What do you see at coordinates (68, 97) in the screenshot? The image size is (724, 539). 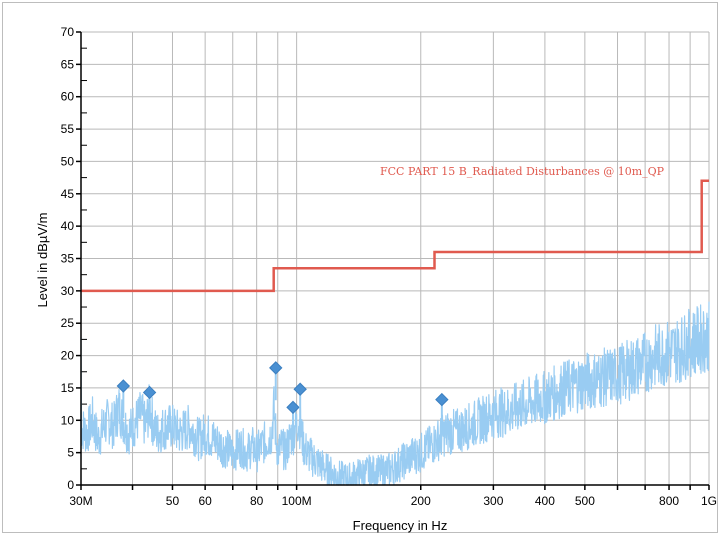 I see `y-tick-label: 60` at bounding box center [68, 97].